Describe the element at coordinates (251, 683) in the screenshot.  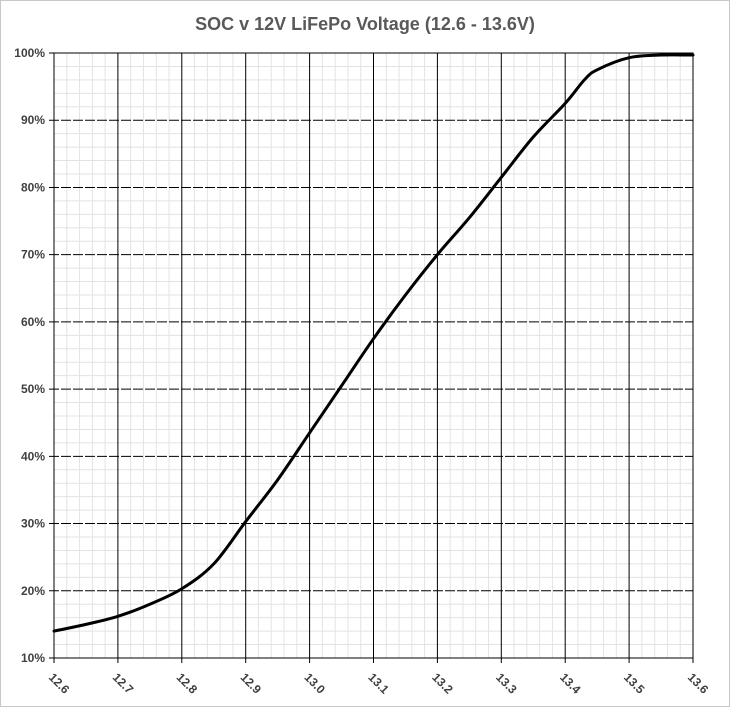
I see `x-tick-label: 12.9` at that location.